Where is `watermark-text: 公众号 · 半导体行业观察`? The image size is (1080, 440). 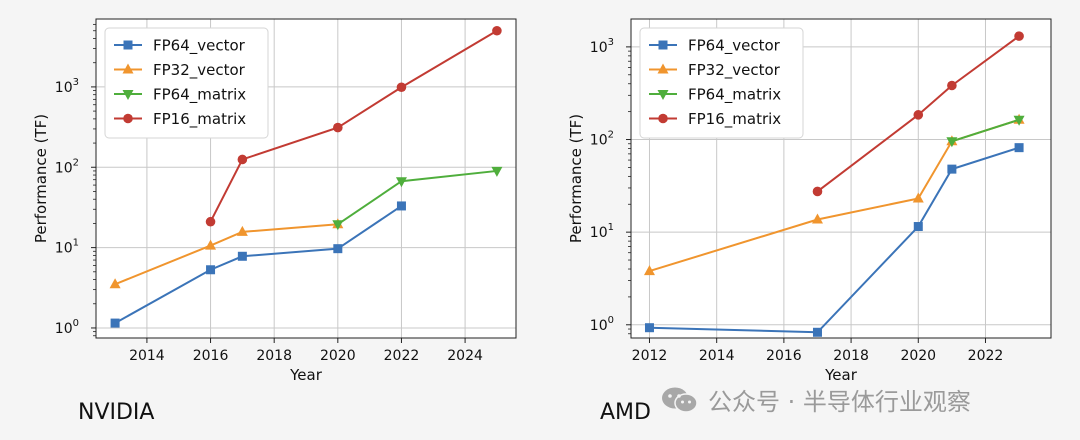
watermark-text: 公众号 · 半导体行业观察 is located at coordinates (839, 402).